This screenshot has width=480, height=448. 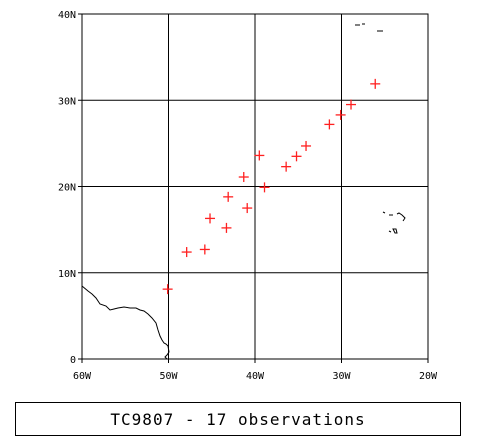 I want to click on y-tick-label: 20N, so click(x=67, y=188).